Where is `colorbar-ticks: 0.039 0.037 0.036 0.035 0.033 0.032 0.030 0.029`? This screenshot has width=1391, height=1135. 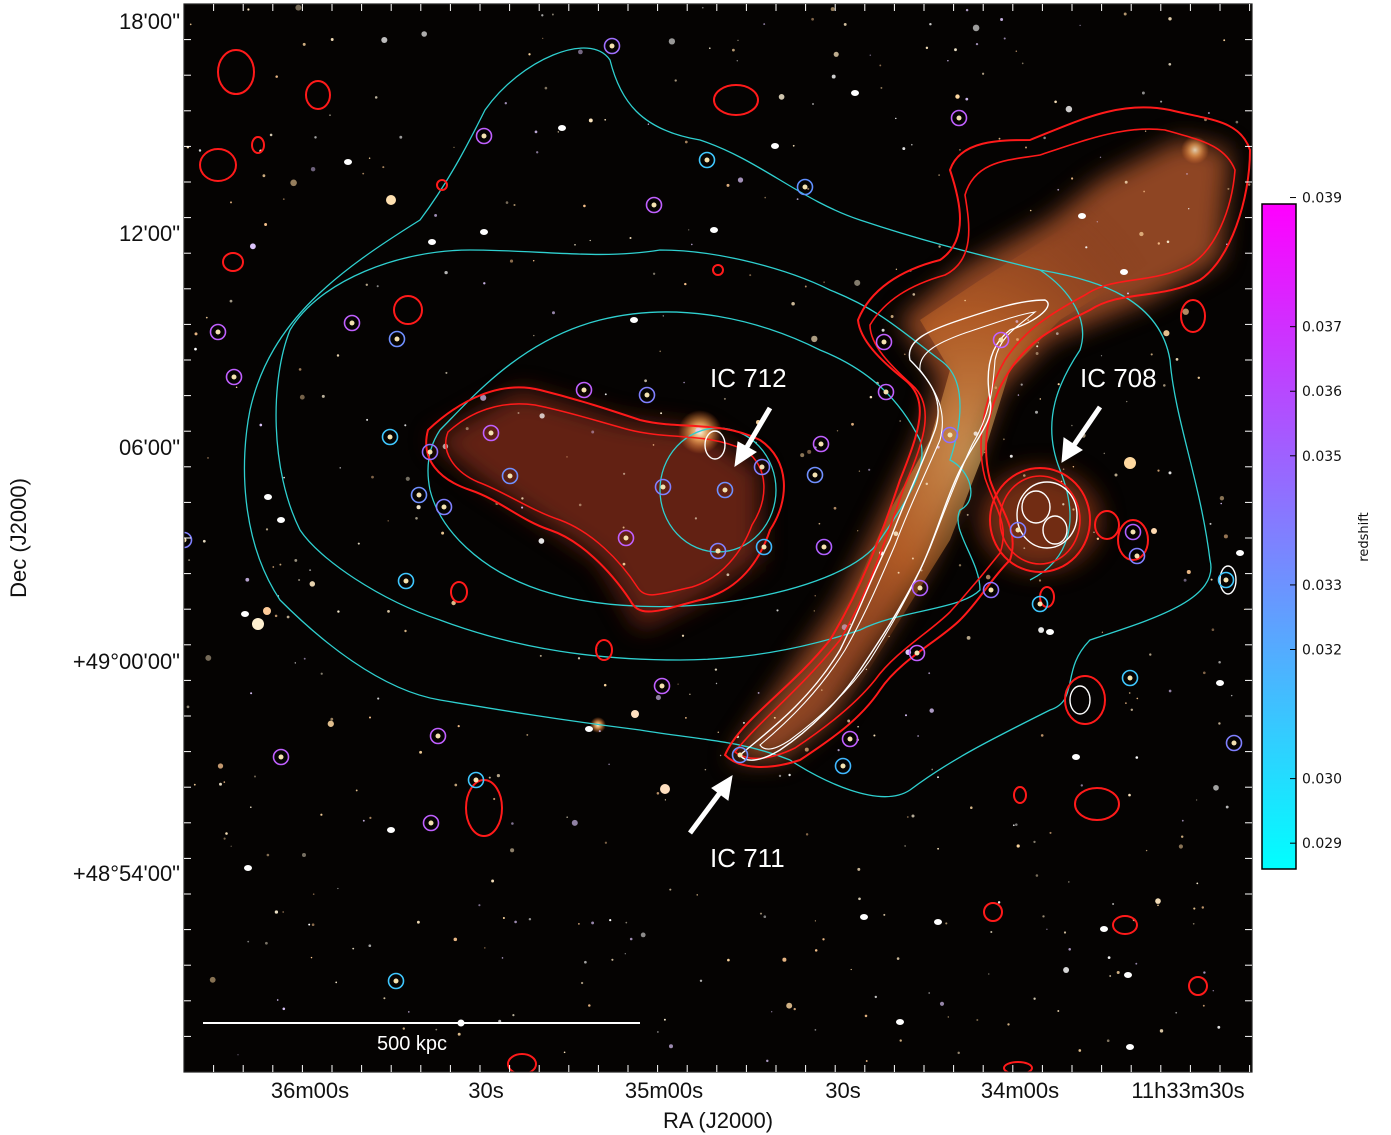 colorbar-ticks: 0.039 0.037 0.036 0.035 0.033 0.032 0.030 0.029 is located at coordinates (1316, 521).